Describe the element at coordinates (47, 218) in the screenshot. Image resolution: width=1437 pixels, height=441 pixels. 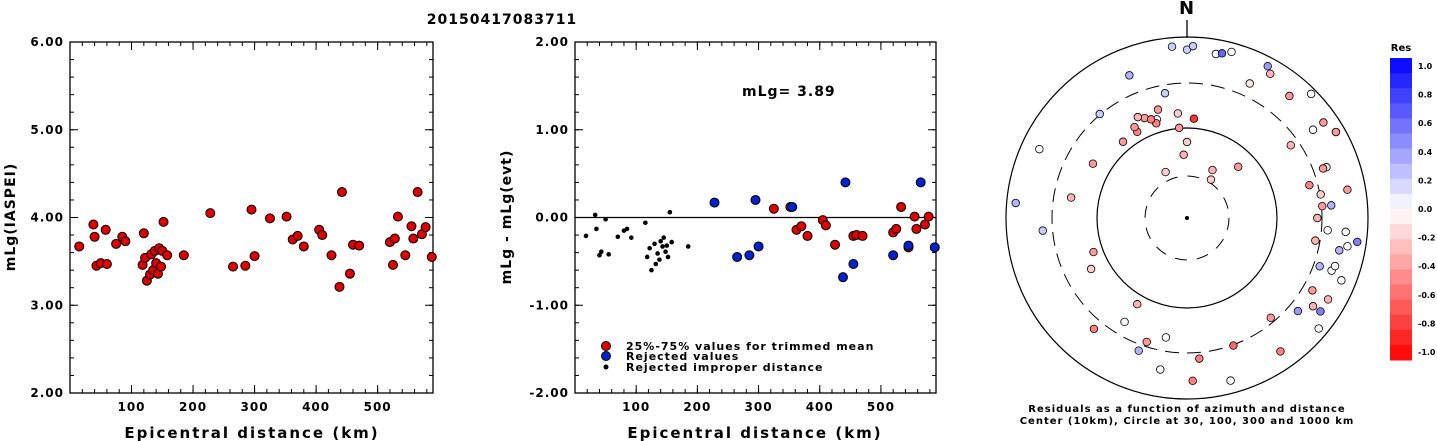
I see `y-tick-label: 4.00` at that location.